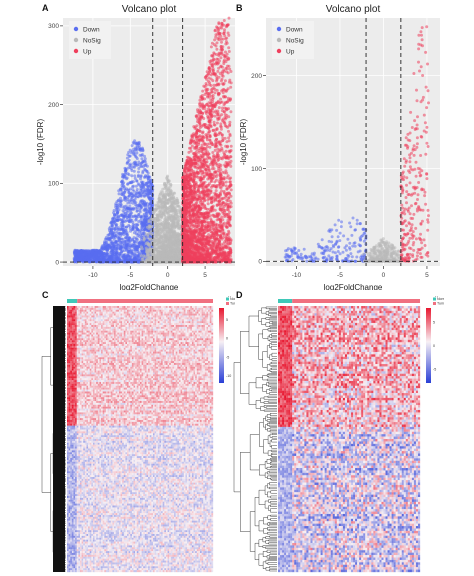  Describe the element at coordinates (152, 140) in the screenshot. I see `points-group` at that location.